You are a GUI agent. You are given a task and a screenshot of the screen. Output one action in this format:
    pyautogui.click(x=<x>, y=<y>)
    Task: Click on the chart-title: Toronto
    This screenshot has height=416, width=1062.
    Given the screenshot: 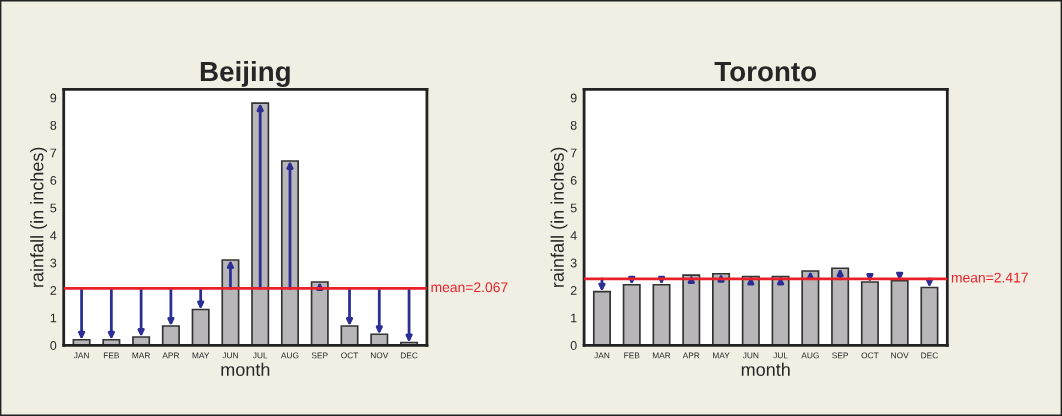 What is the action you would take?
    pyautogui.click(x=765, y=72)
    